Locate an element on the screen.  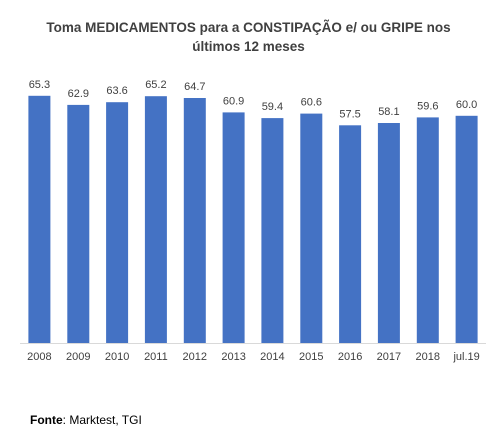
bar-2008 is located at coordinates (39, 219).